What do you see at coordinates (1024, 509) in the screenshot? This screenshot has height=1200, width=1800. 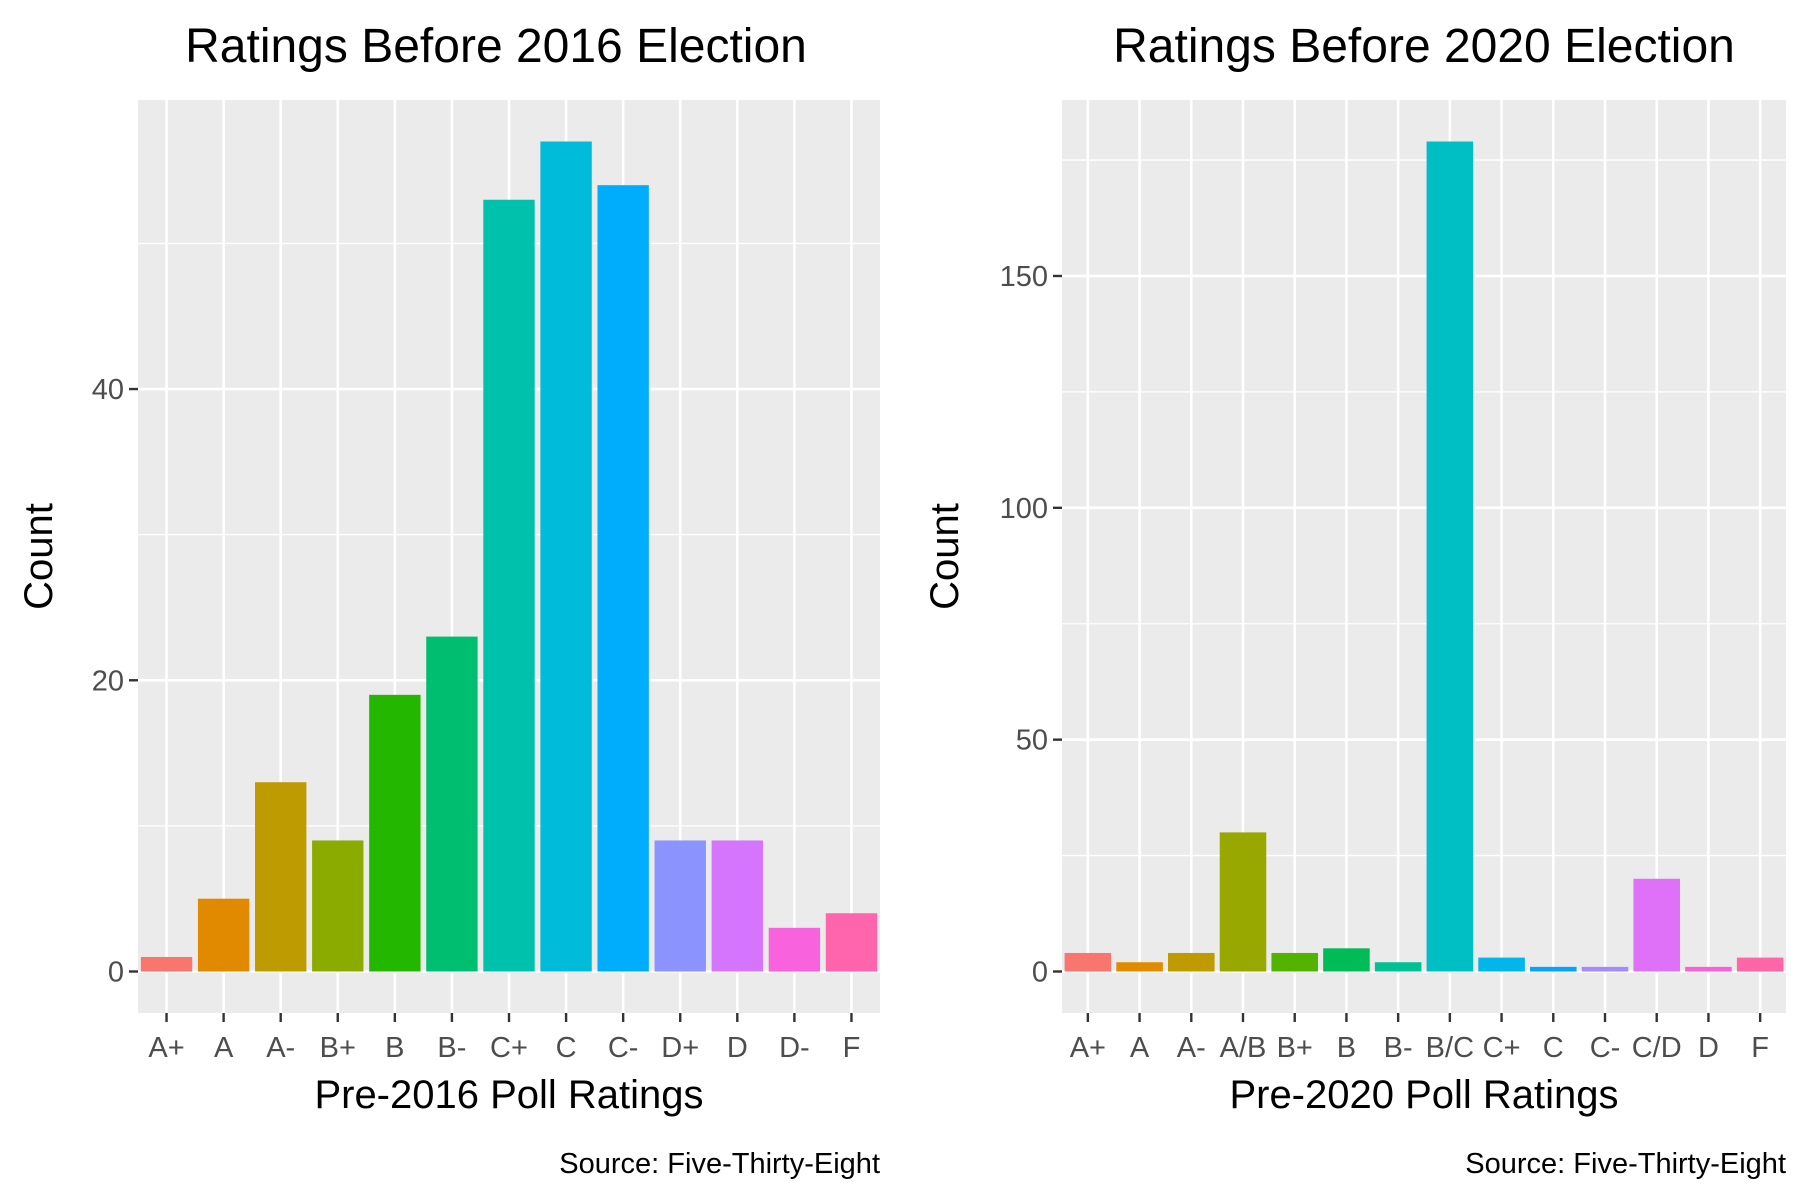 I see `y-tick-label: 100` at bounding box center [1024, 509].